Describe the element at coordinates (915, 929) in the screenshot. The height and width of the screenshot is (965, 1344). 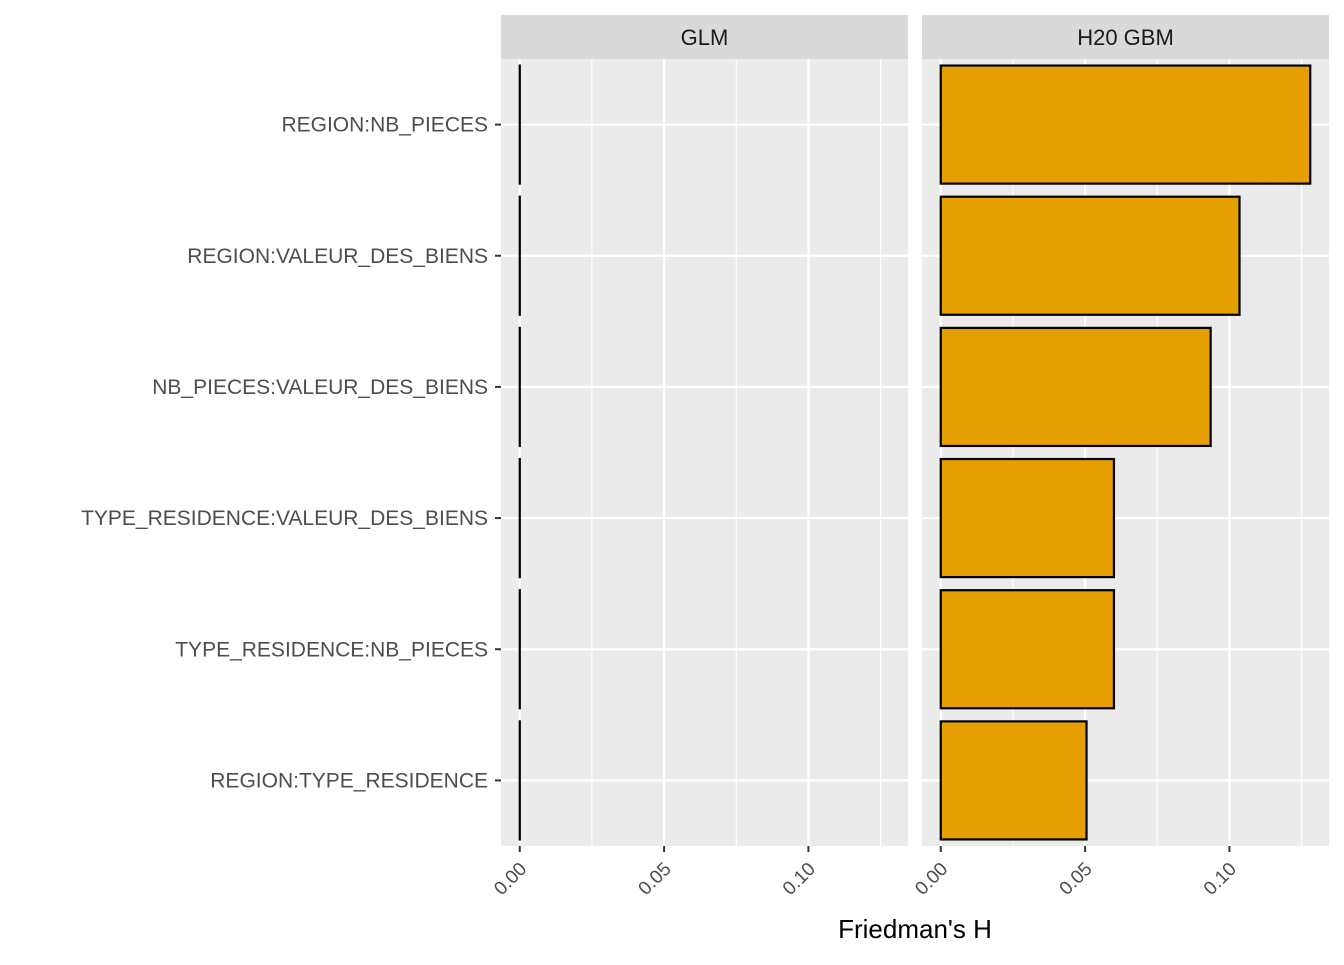
I see `x-axis-title: Friedman's H` at that location.